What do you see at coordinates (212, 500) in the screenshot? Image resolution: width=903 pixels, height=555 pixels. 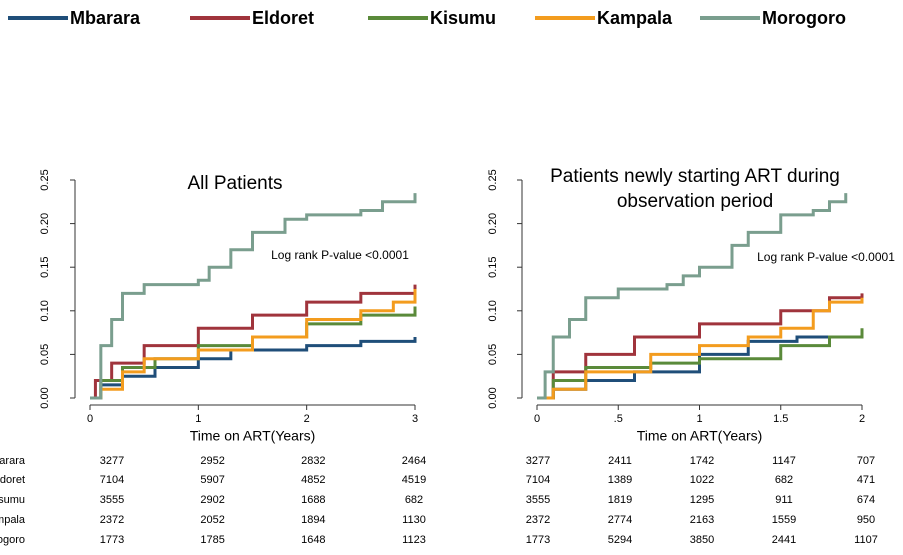 I see `at-risk-count: 2902` at bounding box center [212, 500].